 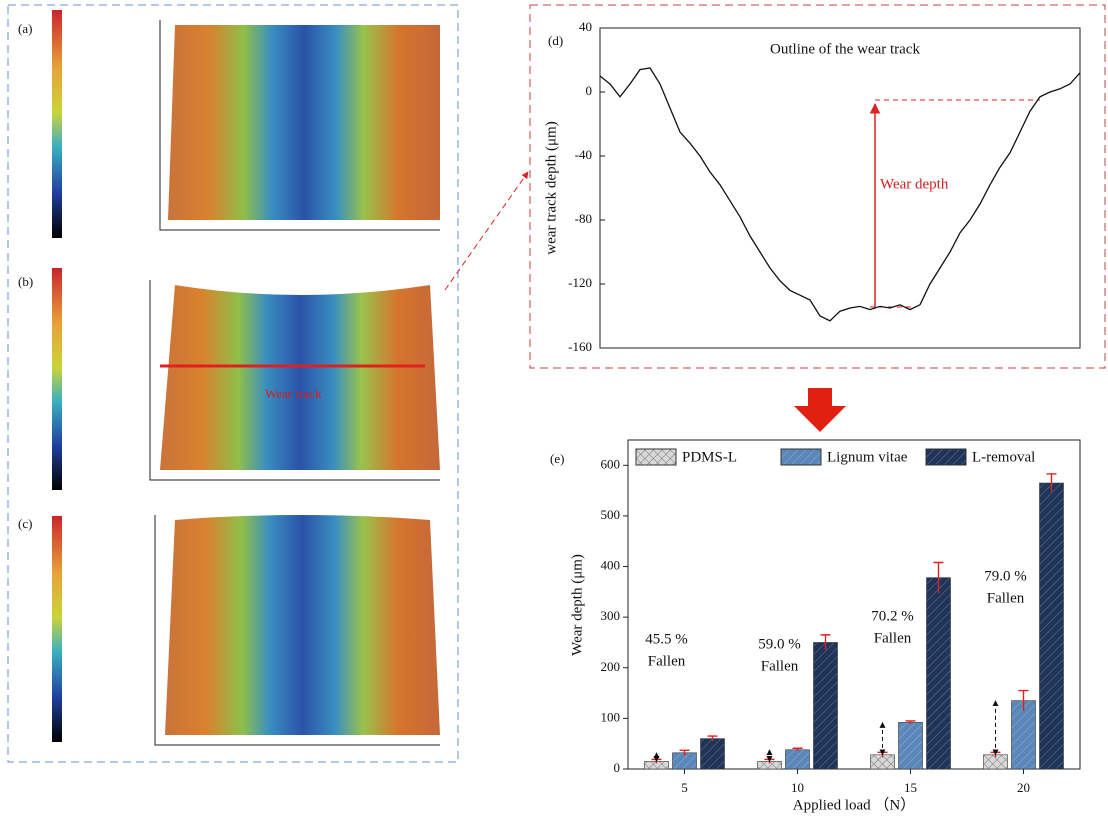 What do you see at coordinates (820, 410) in the screenshot?
I see `big-arrow` at bounding box center [820, 410].